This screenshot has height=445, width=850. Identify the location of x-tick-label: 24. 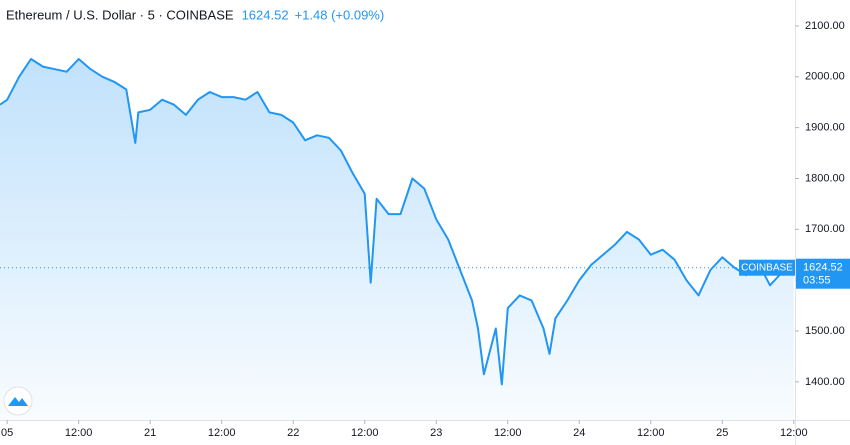
(579, 433).